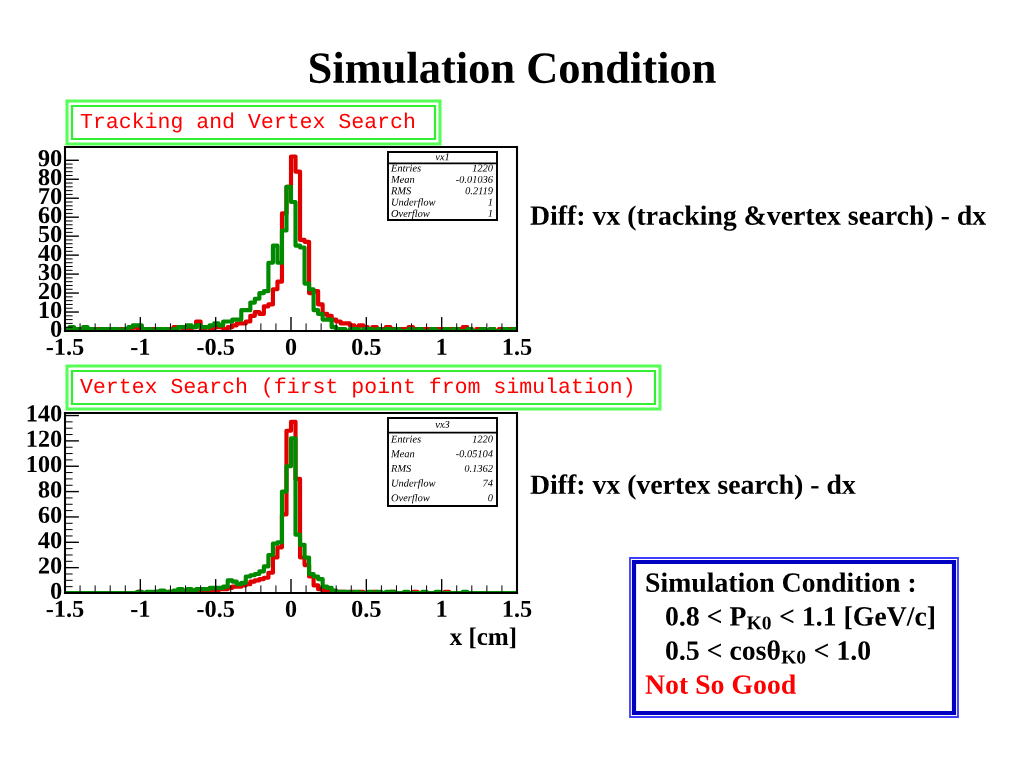 Image resolution: width=1024 pixels, height=768 pixels. I want to click on text: Diff: vx (tracking &vertex search) - dx, so click(758, 218).